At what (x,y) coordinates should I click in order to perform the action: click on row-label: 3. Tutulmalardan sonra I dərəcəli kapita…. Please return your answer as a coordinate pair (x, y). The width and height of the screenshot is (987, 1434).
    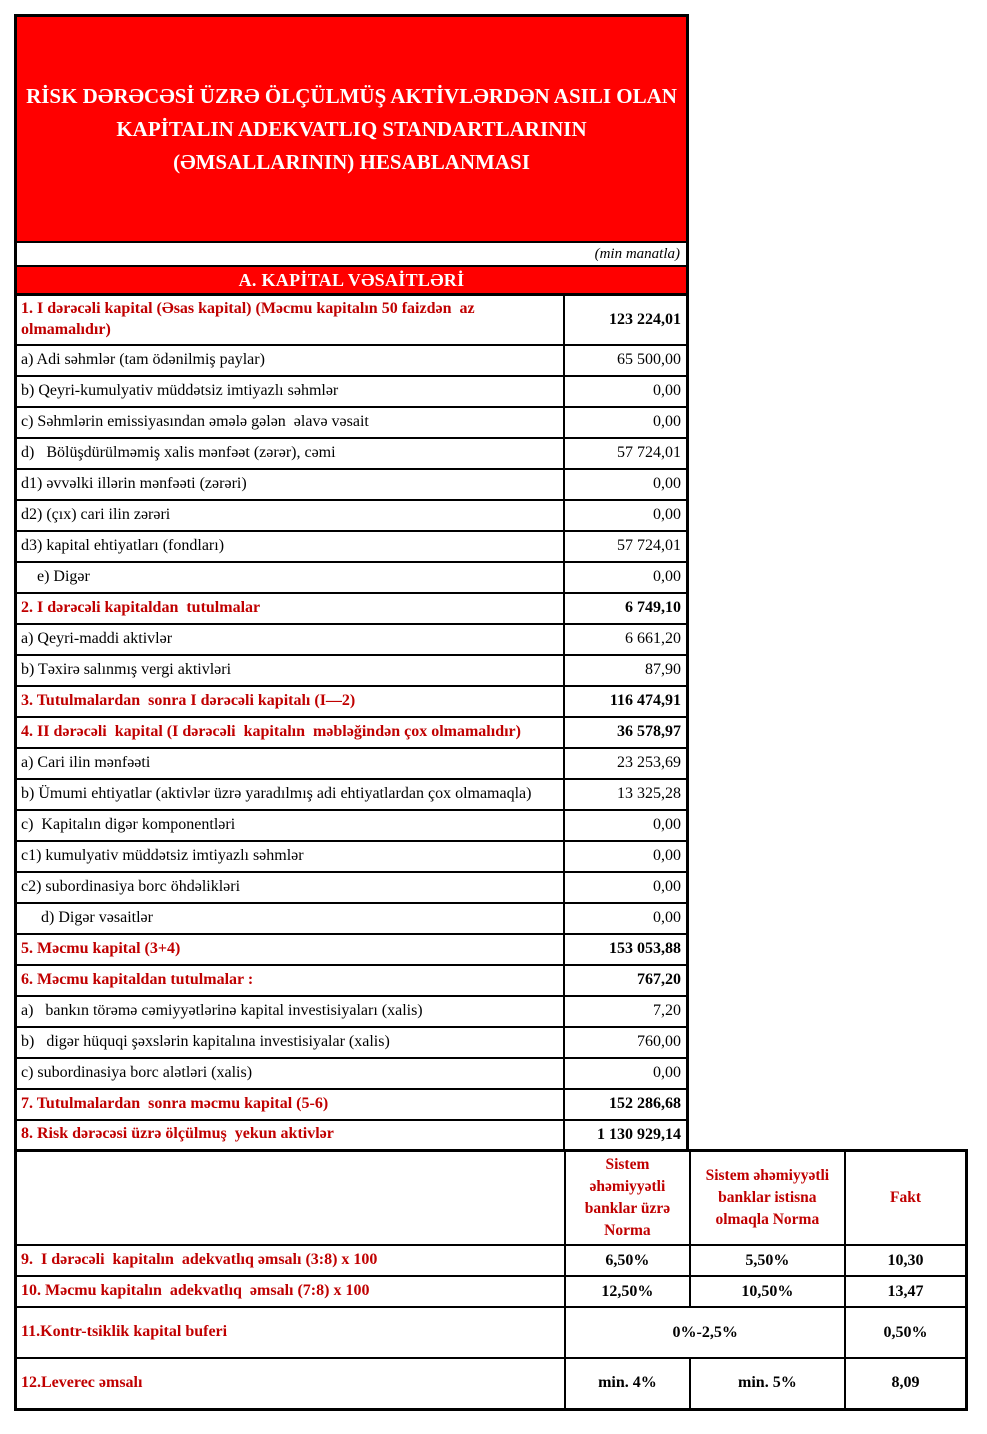
    Looking at the image, I should click on (289, 701).